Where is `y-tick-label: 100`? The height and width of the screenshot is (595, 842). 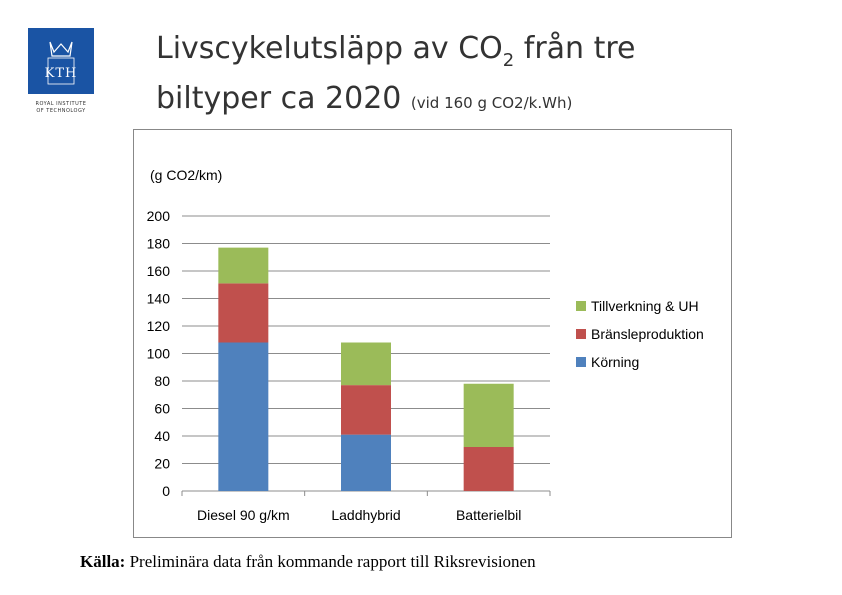
y-tick-label: 100 is located at coordinates (159, 354).